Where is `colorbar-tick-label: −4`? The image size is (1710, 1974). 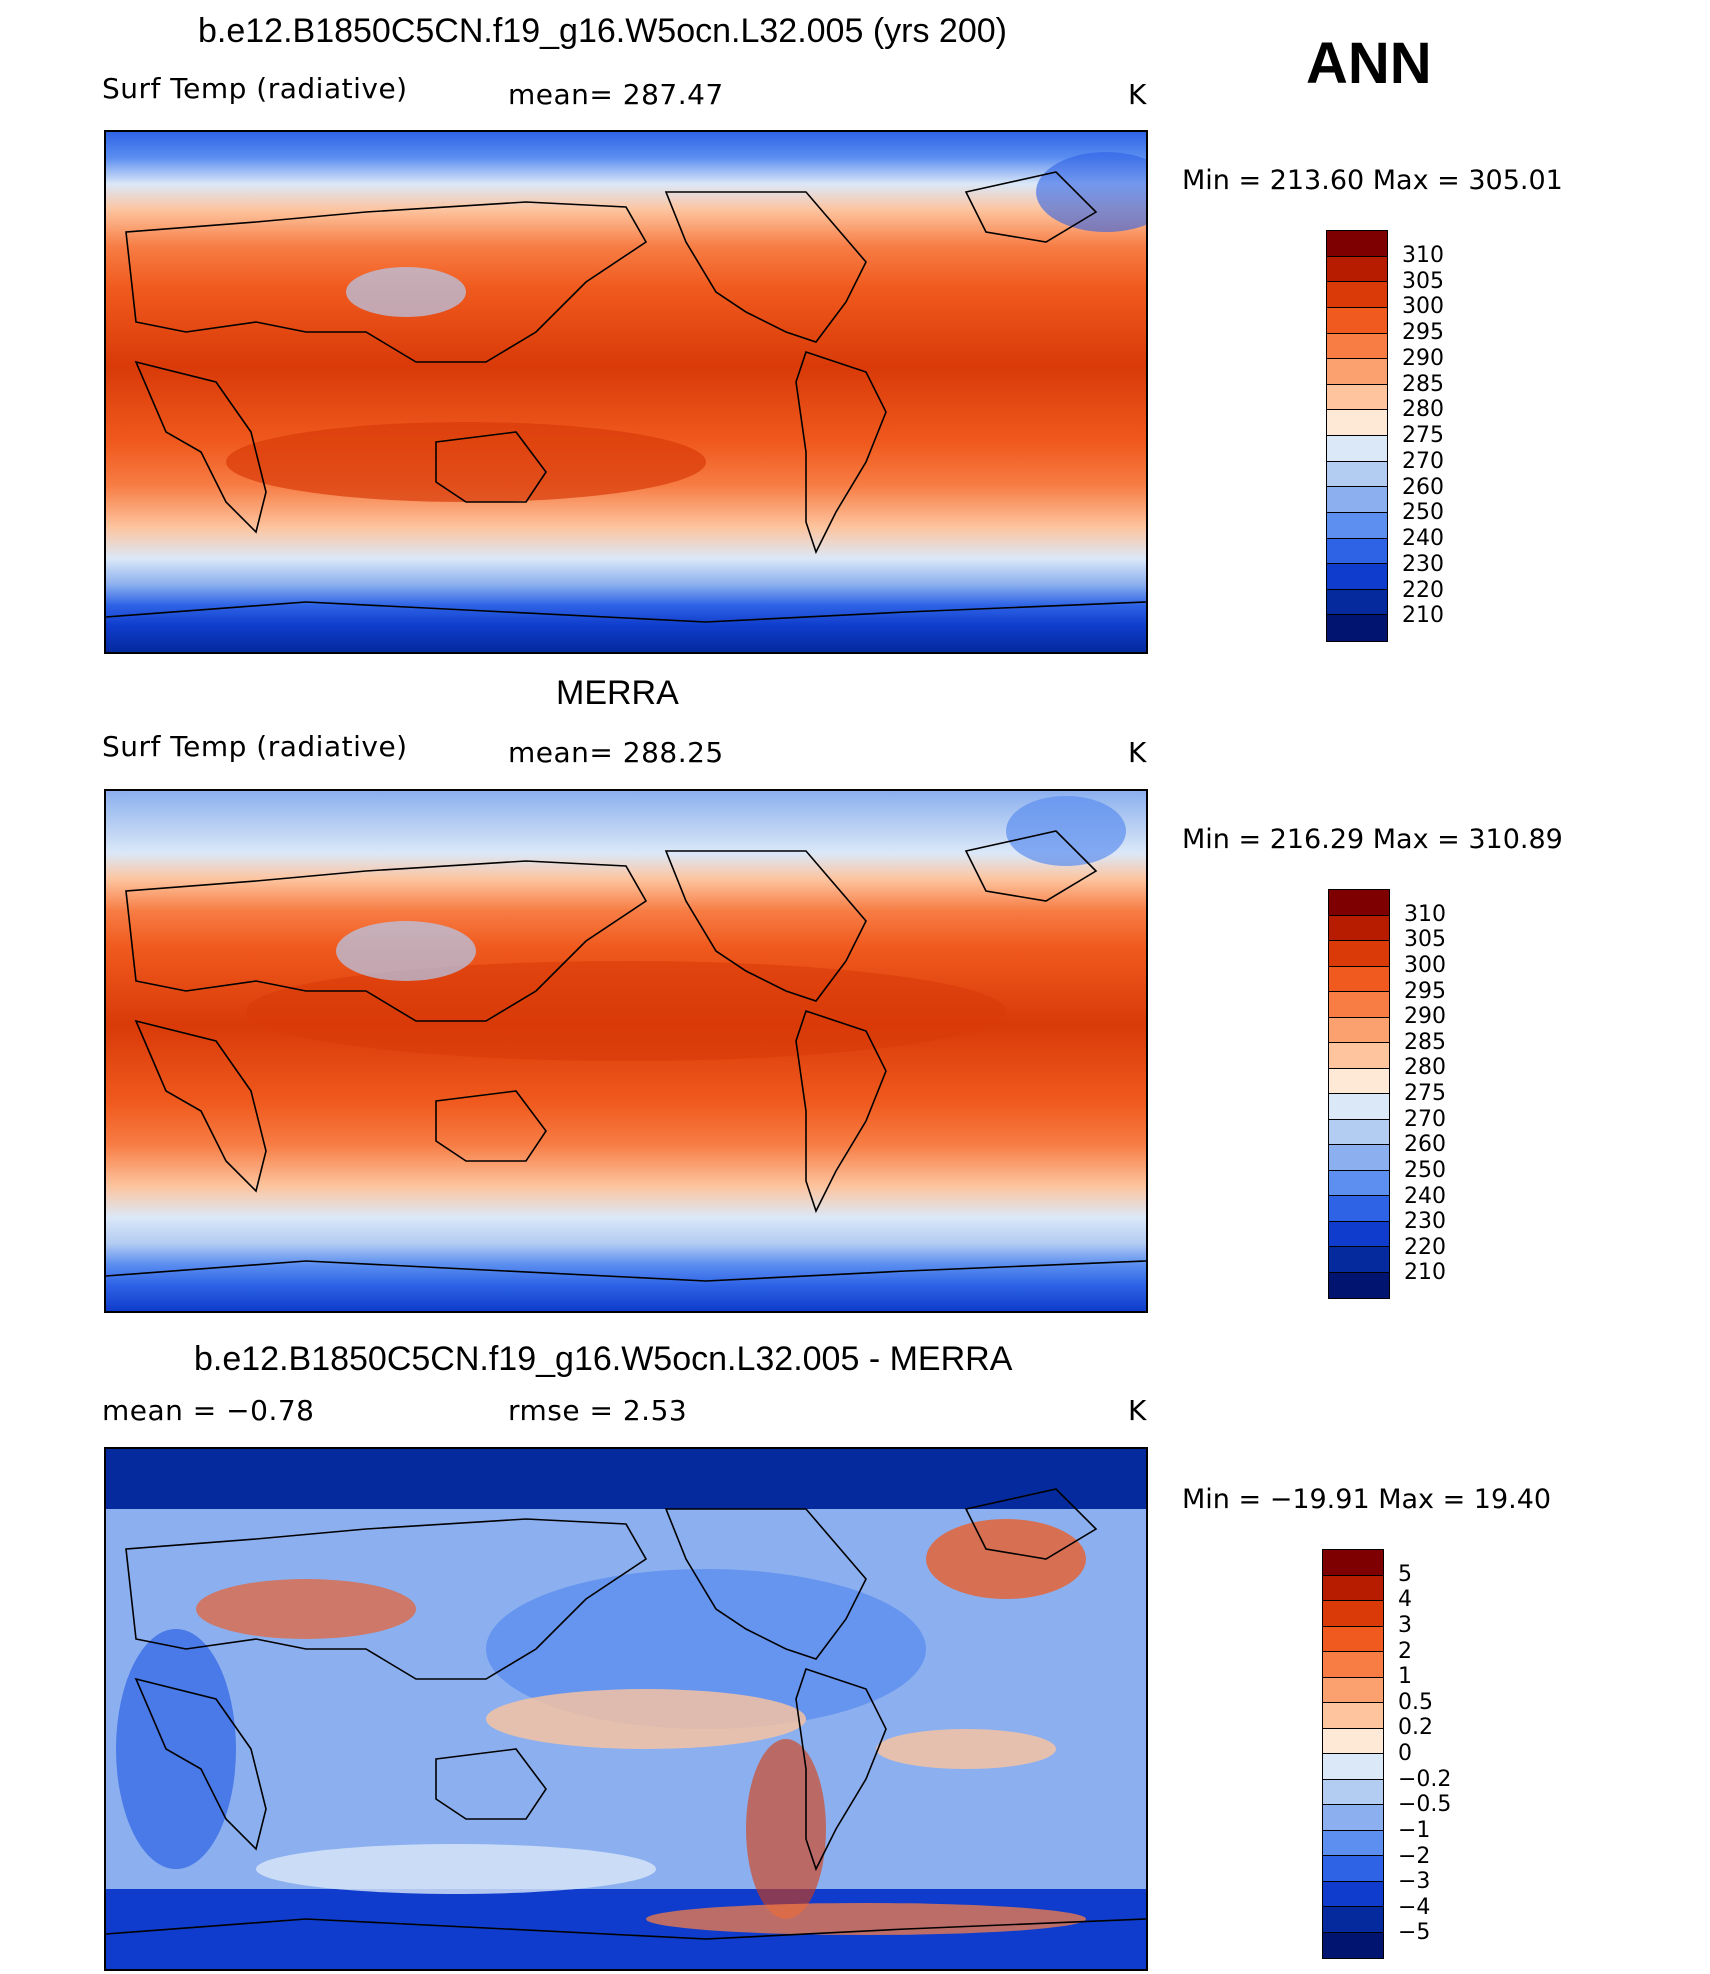
colorbar-tick-label: −4 is located at coordinates (1414, 1907).